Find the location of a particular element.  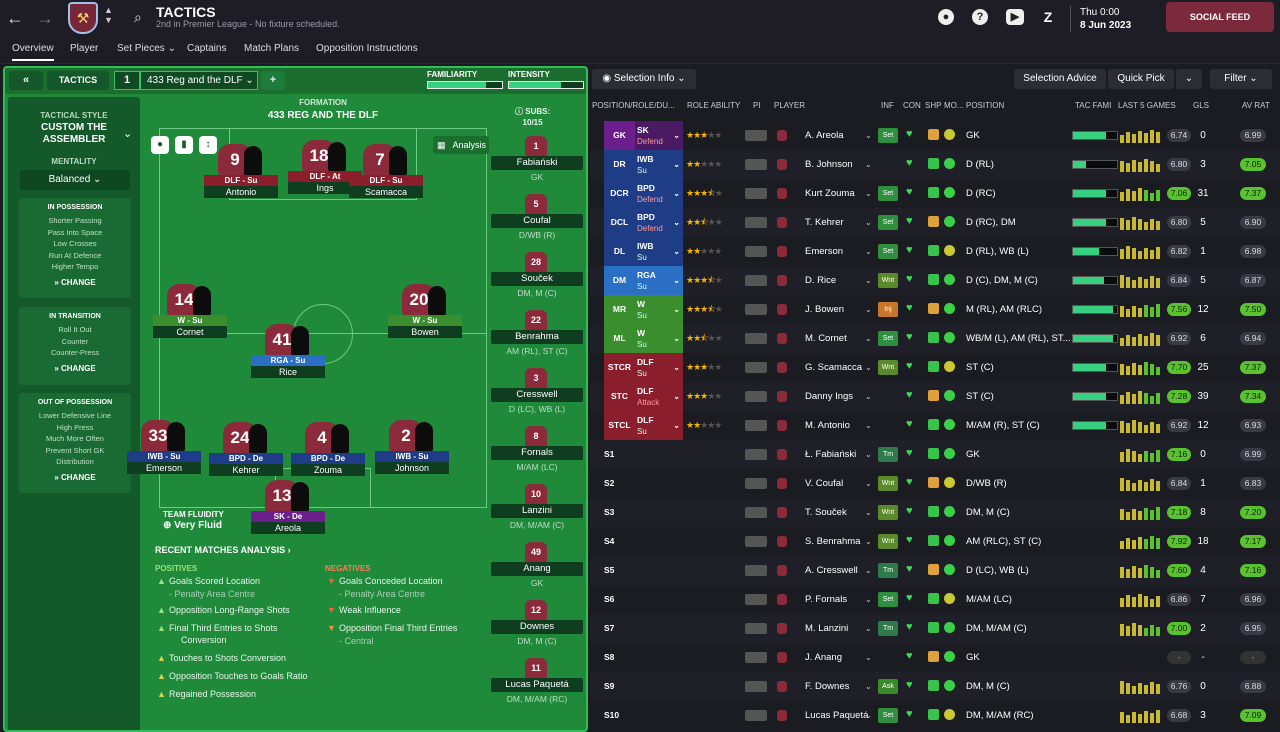

club-crest: ⚒ is located at coordinates (83, 18).